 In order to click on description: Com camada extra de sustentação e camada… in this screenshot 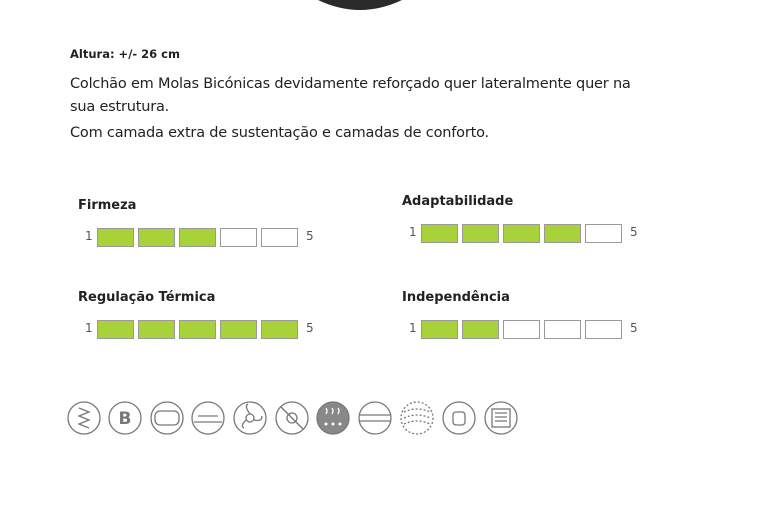, I will do `click(279, 133)`.